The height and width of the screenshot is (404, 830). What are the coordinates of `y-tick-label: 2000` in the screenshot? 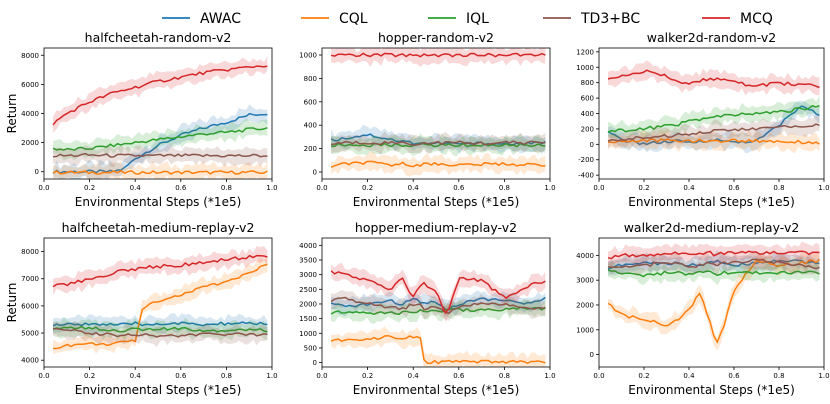 It's located at (308, 304).